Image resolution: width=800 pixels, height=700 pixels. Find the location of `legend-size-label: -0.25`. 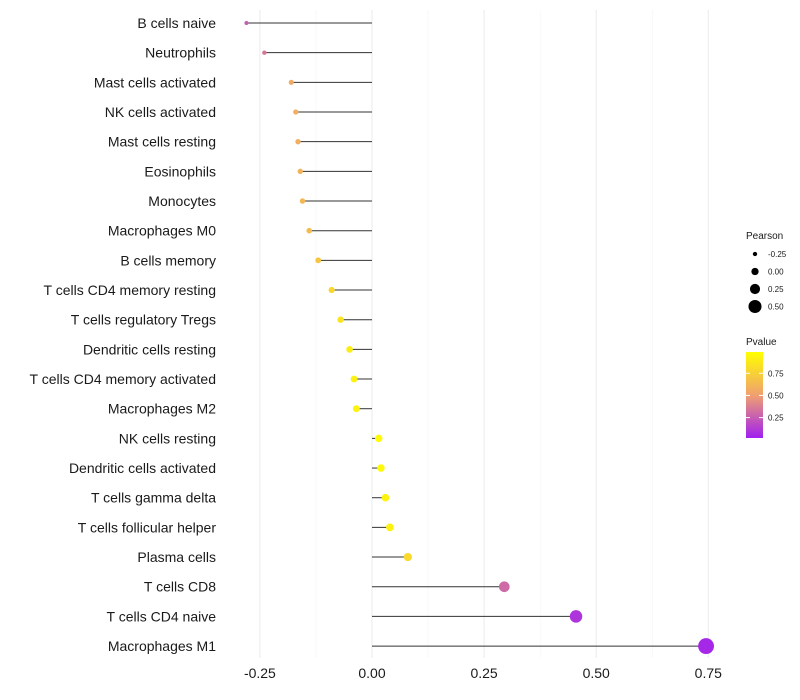

legend-size-label: -0.25 is located at coordinates (777, 254).